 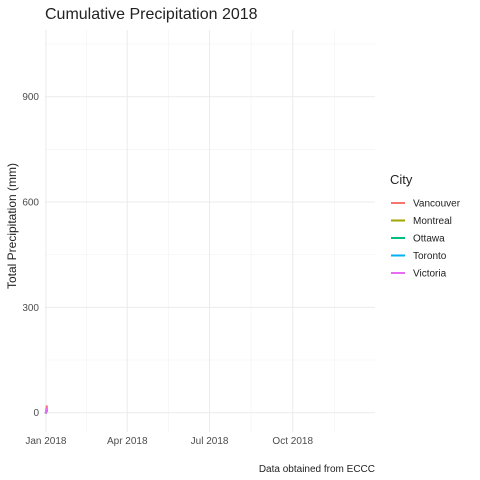 I want to click on legend-label-victoria: Victoria, so click(x=430, y=274).